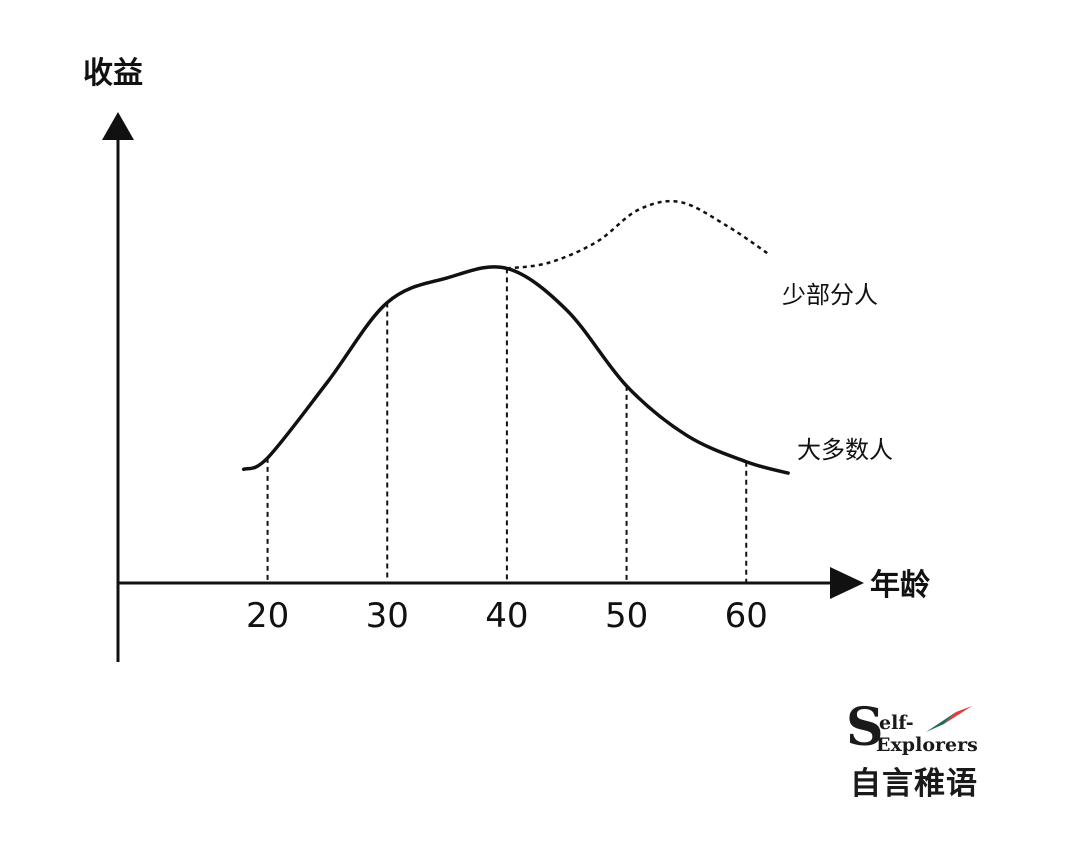  I want to click on logo-chinese-text: 自言稚语, so click(914, 784).